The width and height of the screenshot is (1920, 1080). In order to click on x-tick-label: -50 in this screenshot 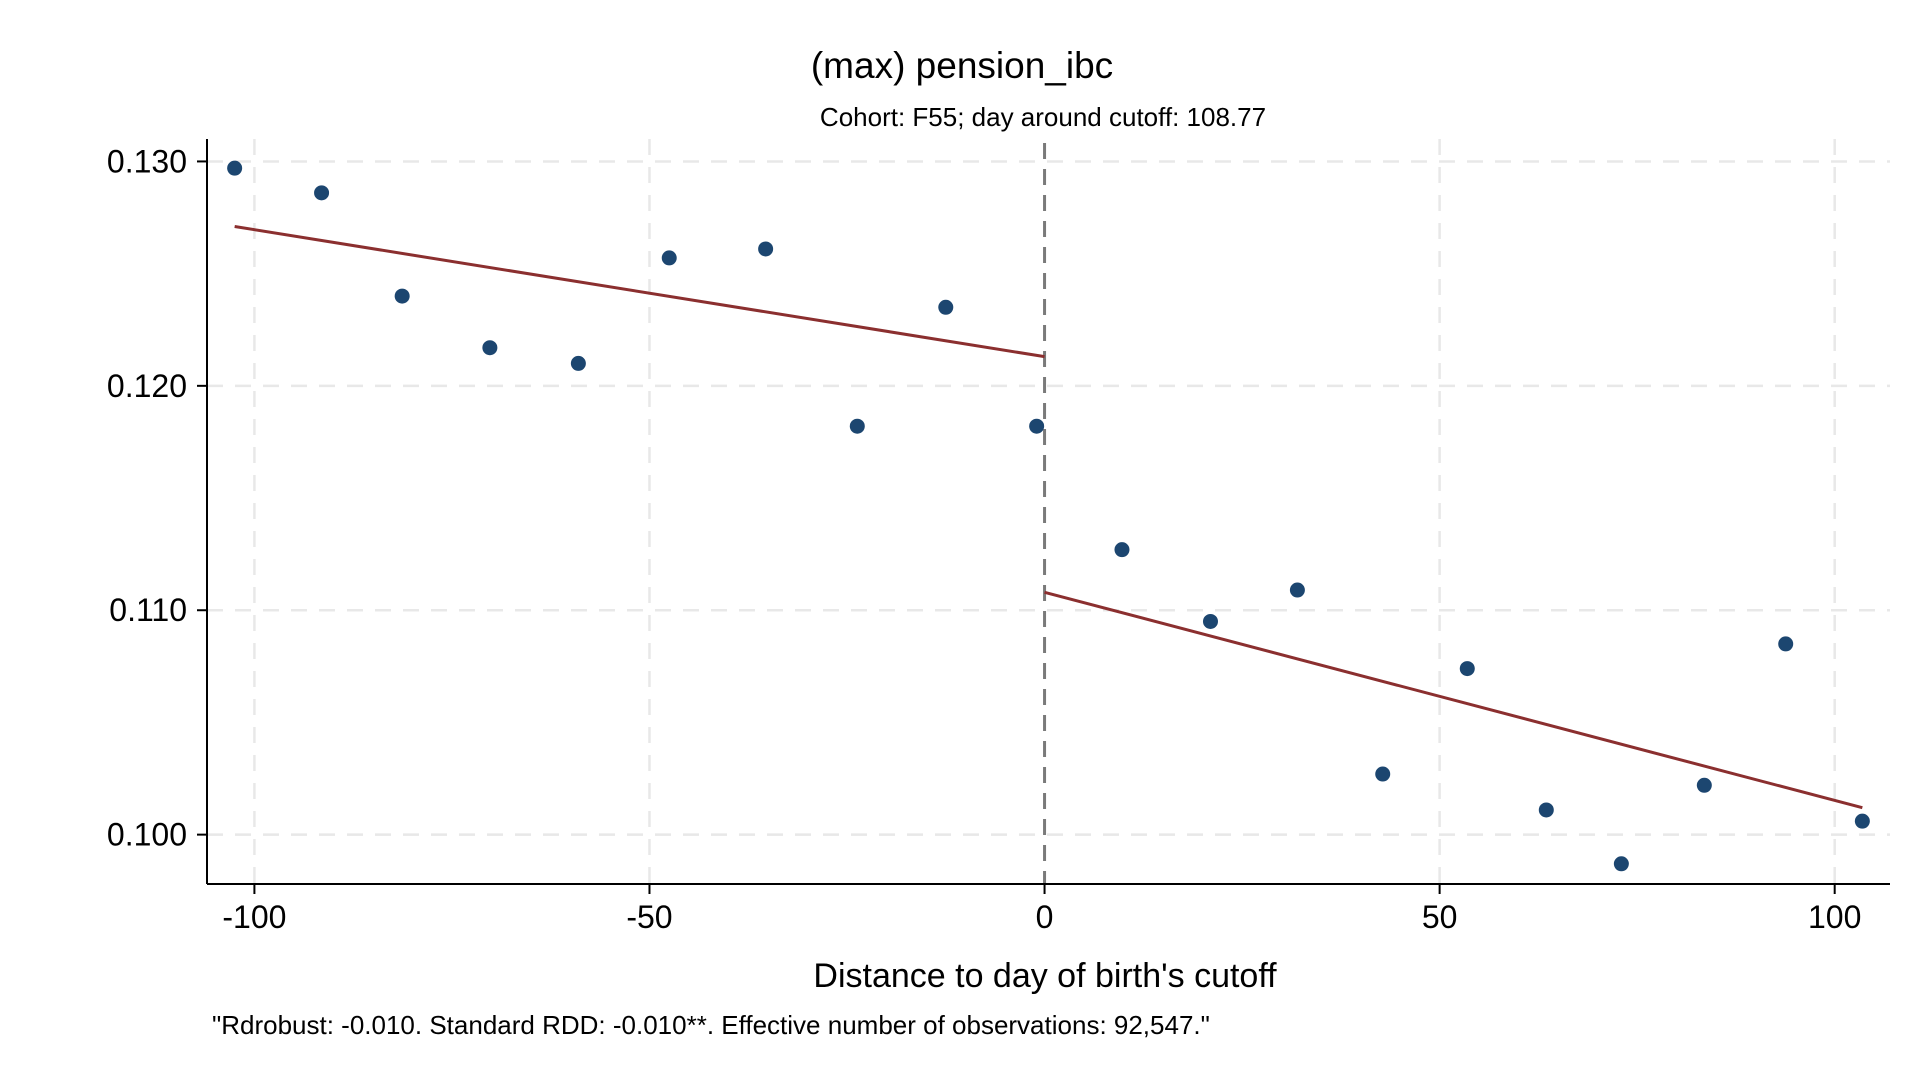, I will do `click(649, 917)`.